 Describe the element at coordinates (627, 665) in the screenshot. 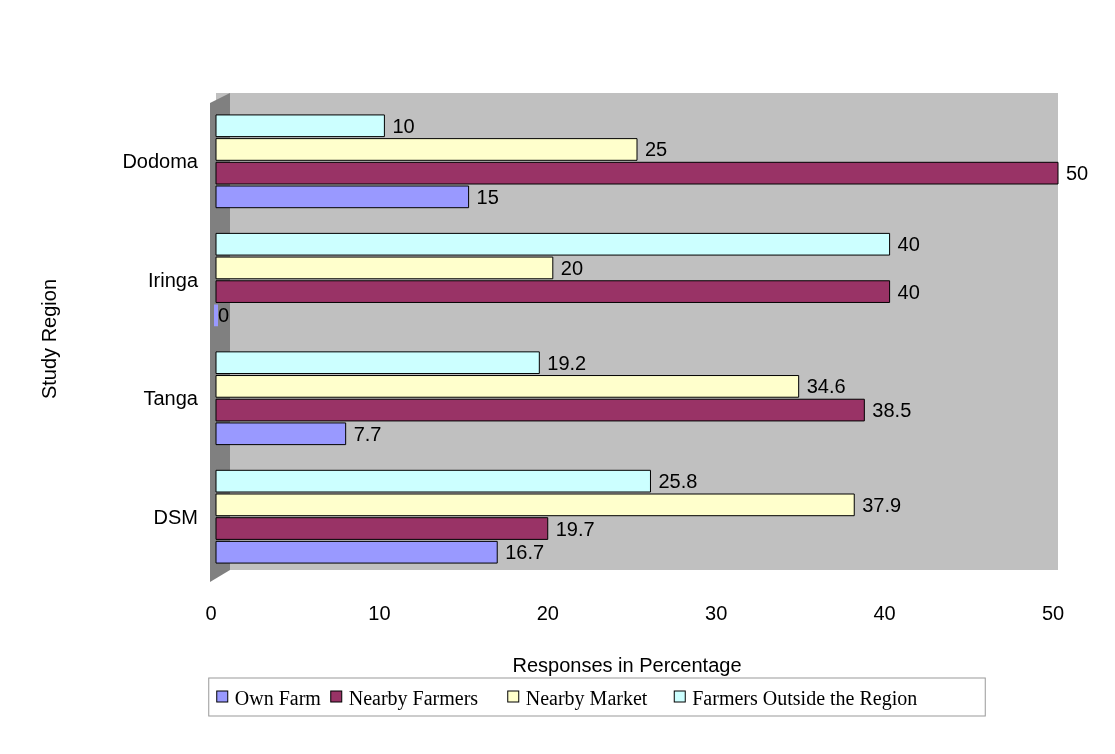

I see `x-axis-title: Responses in Percentage` at that location.